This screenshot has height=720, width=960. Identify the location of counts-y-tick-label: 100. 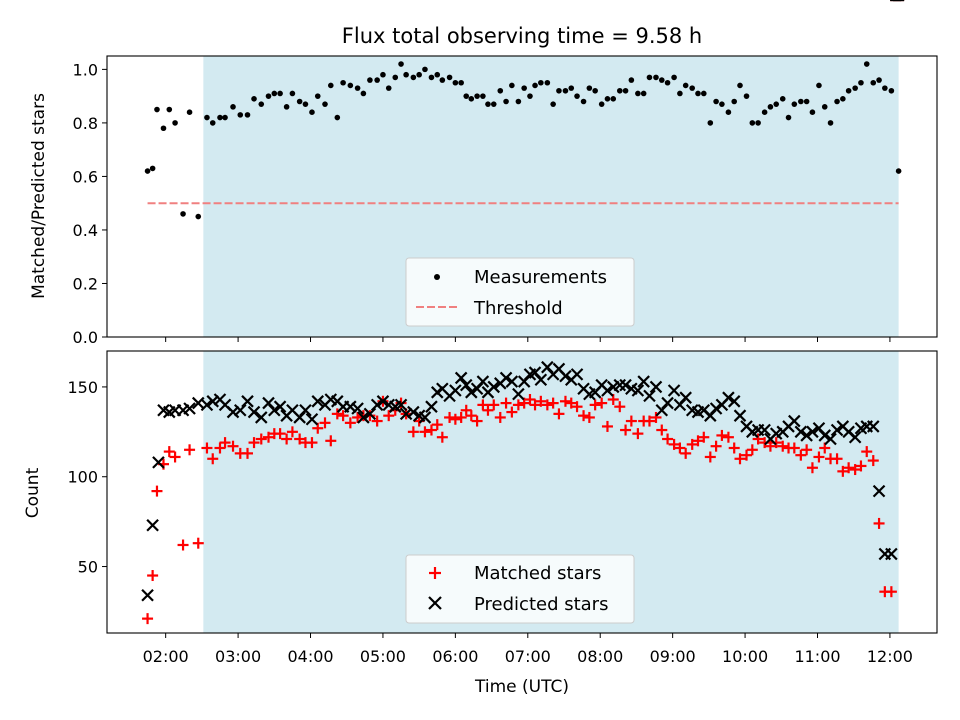
(82, 477).